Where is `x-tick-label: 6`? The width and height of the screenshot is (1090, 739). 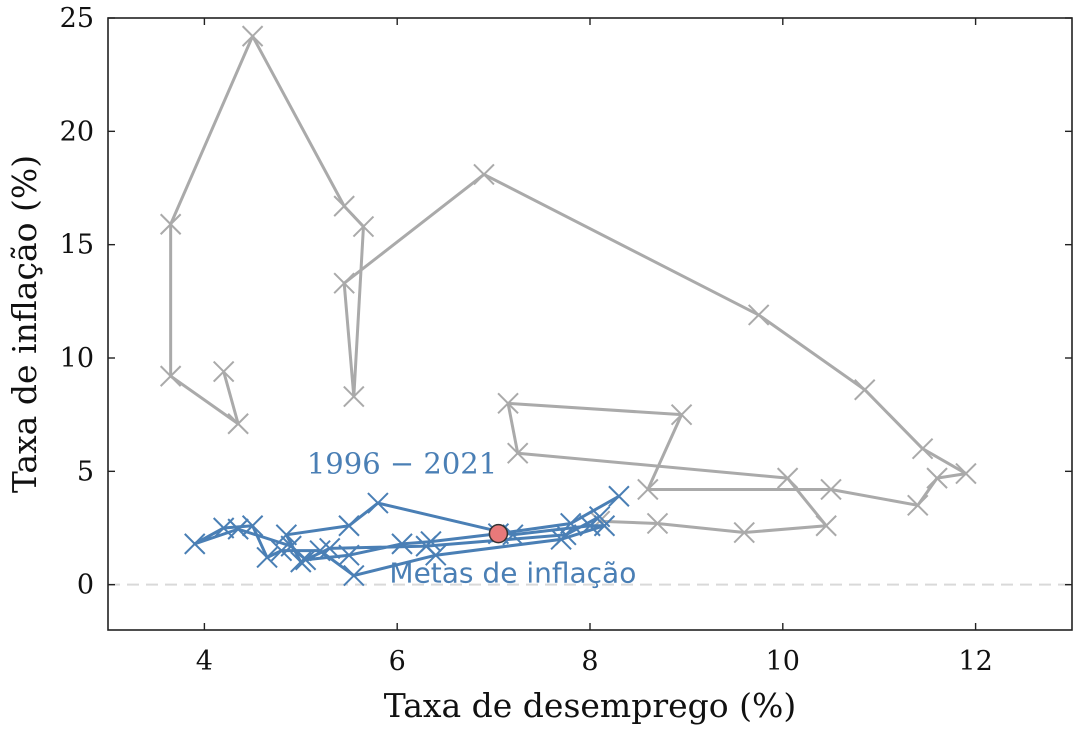
x-tick-label: 6 is located at coordinates (397, 661).